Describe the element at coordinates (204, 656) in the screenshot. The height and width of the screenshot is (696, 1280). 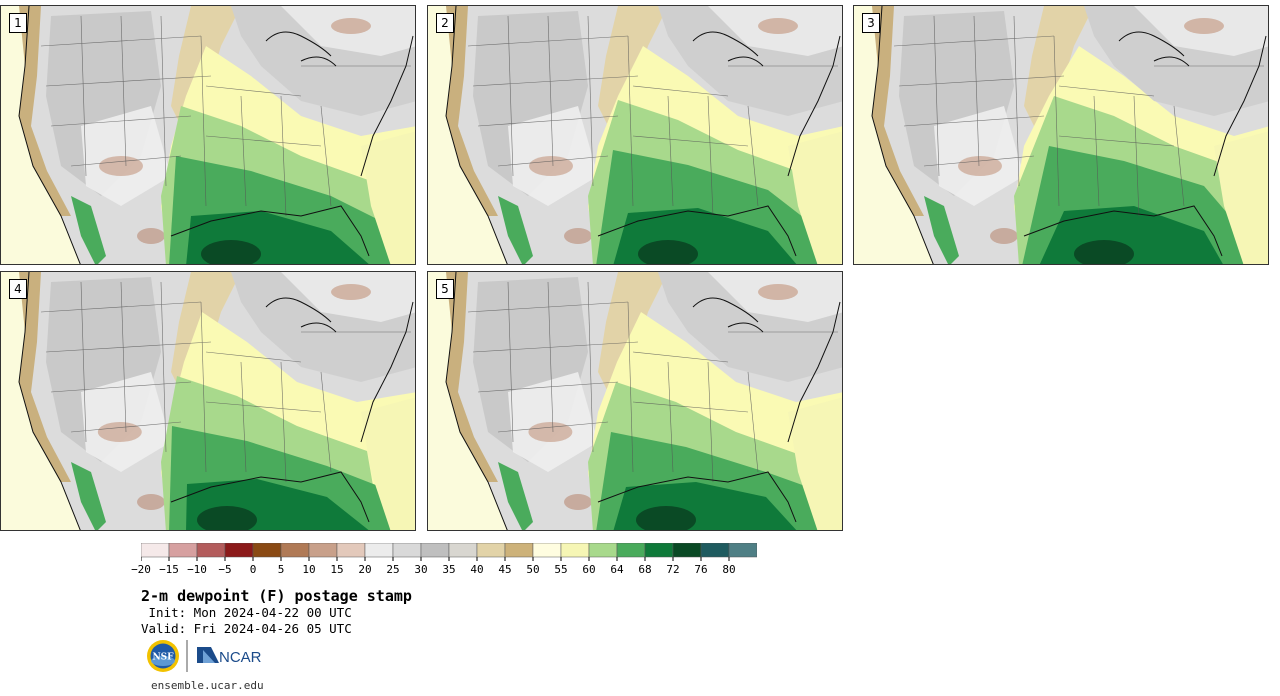
I see `logos: NSF NCAR` at that location.